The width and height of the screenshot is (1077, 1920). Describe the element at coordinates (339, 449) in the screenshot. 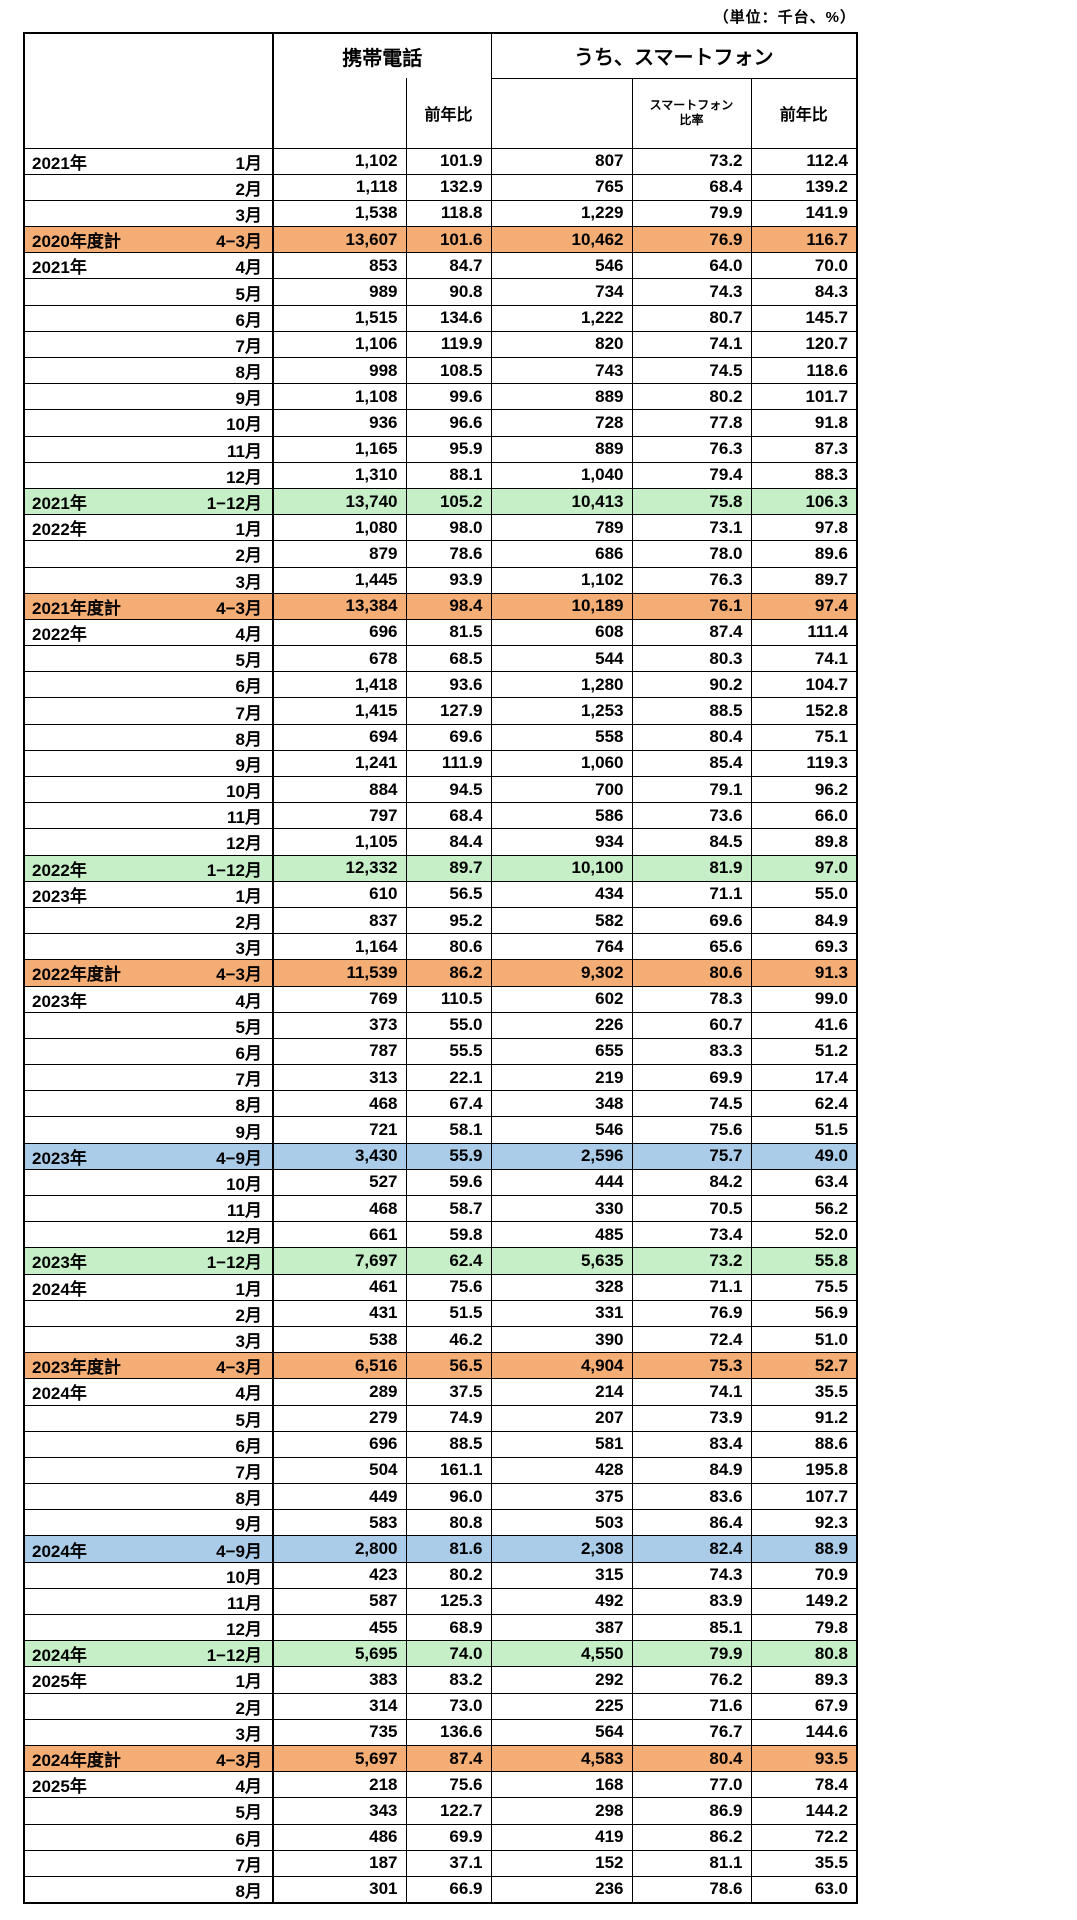

I see `mobile-units-cell: 1,165` at that location.